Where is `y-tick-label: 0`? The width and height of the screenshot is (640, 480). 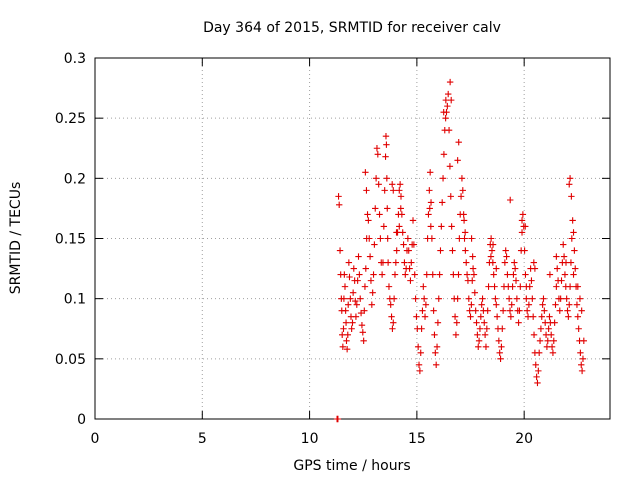 y-tick-label: 0 is located at coordinates (81, 420).